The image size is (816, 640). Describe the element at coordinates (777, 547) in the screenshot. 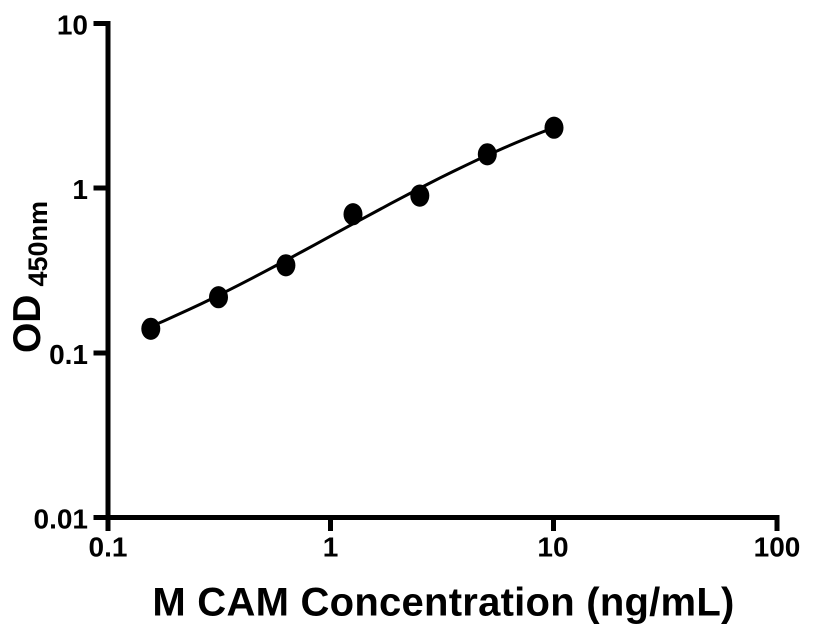

I see `svg-text: 100` at that location.